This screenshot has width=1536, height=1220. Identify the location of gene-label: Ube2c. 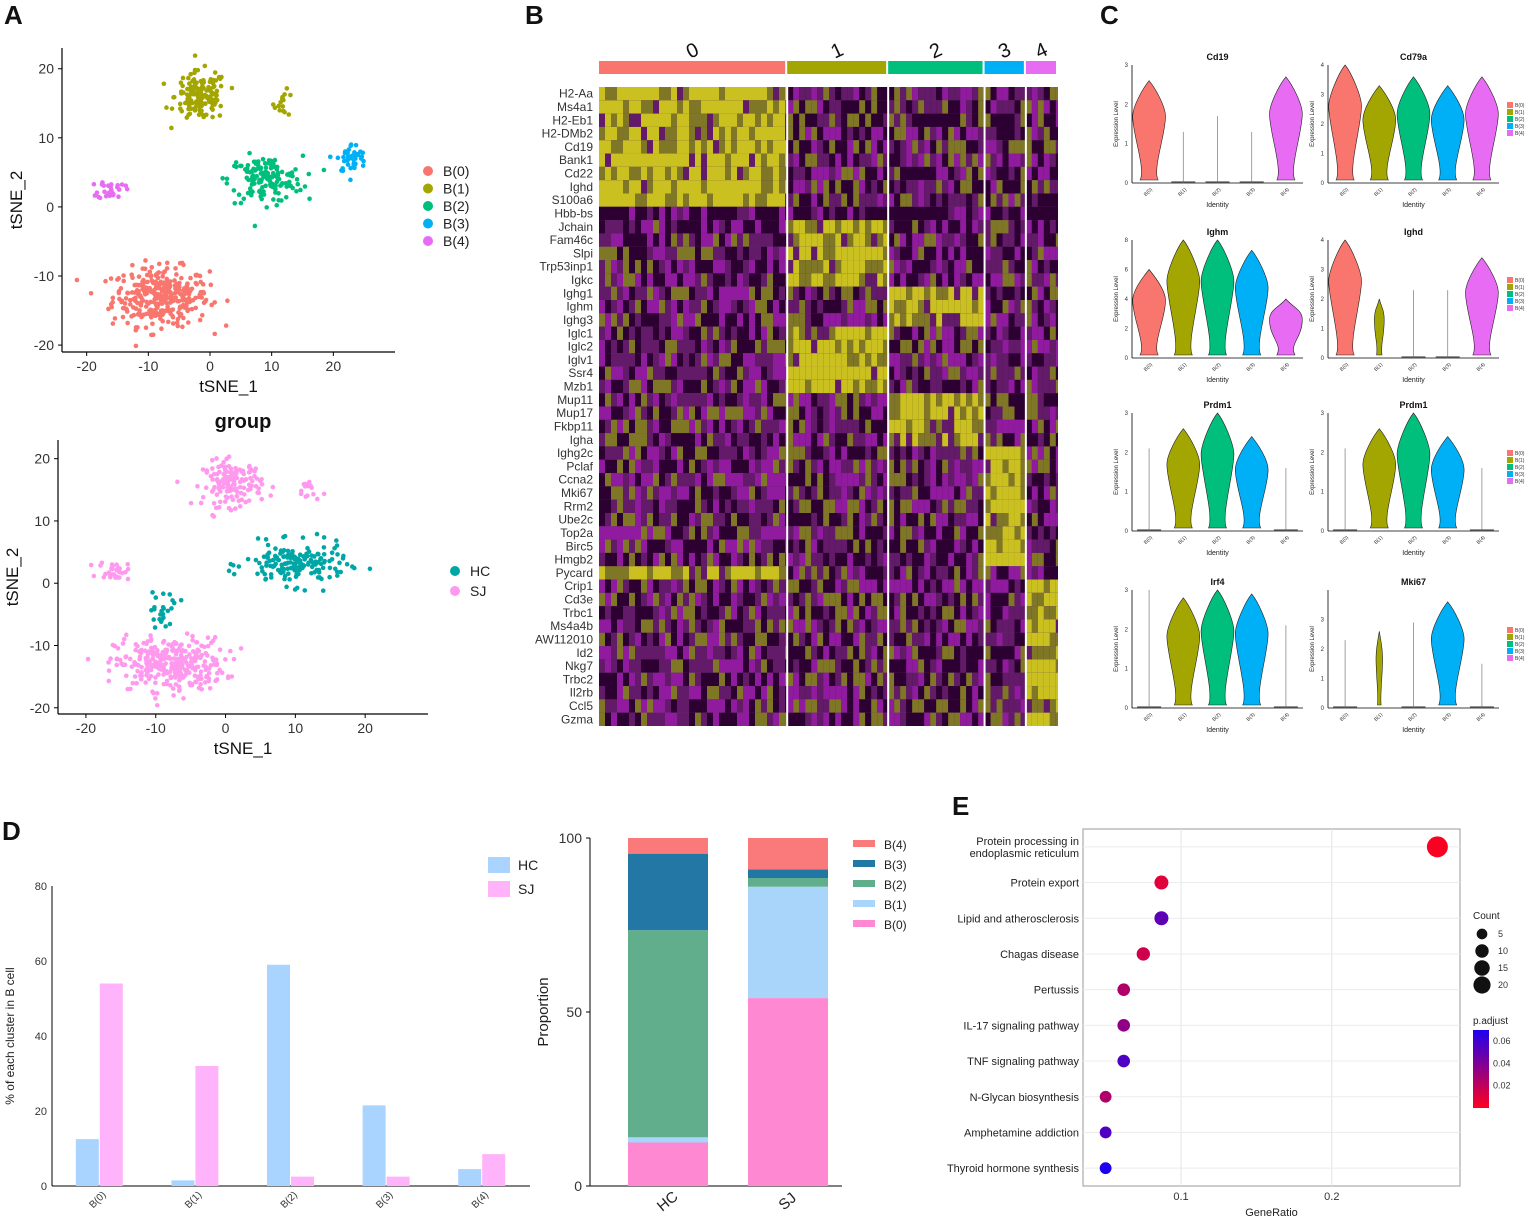
(575, 520).